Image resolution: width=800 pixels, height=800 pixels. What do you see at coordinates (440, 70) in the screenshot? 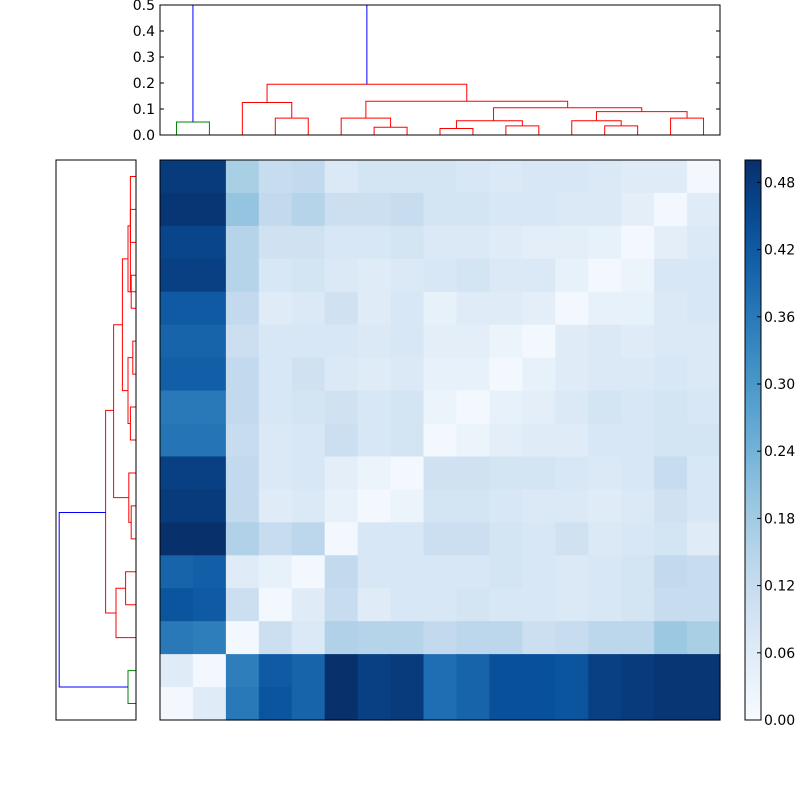
I see `top-dendrogram-frame` at bounding box center [440, 70].